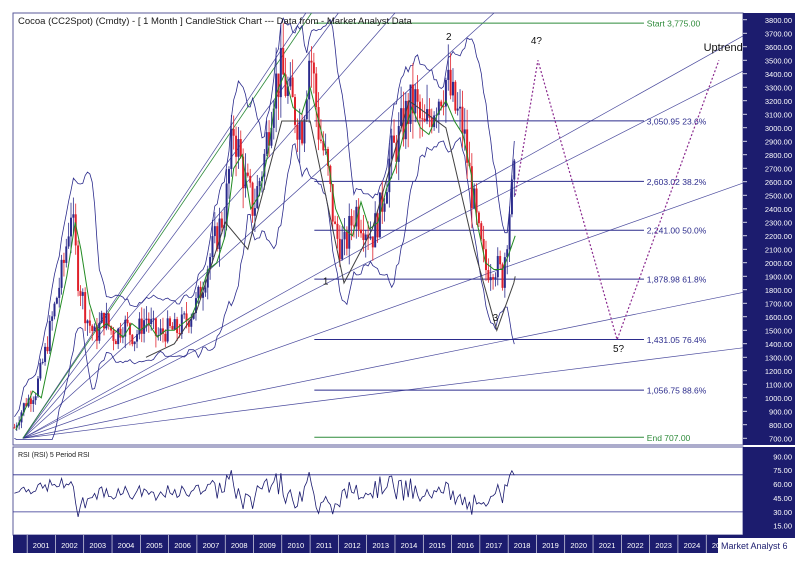 The height and width of the screenshot is (565, 800). Describe the element at coordinates (126, 545) in the screenshot. I see `x-tick-label: 2004` at that location.